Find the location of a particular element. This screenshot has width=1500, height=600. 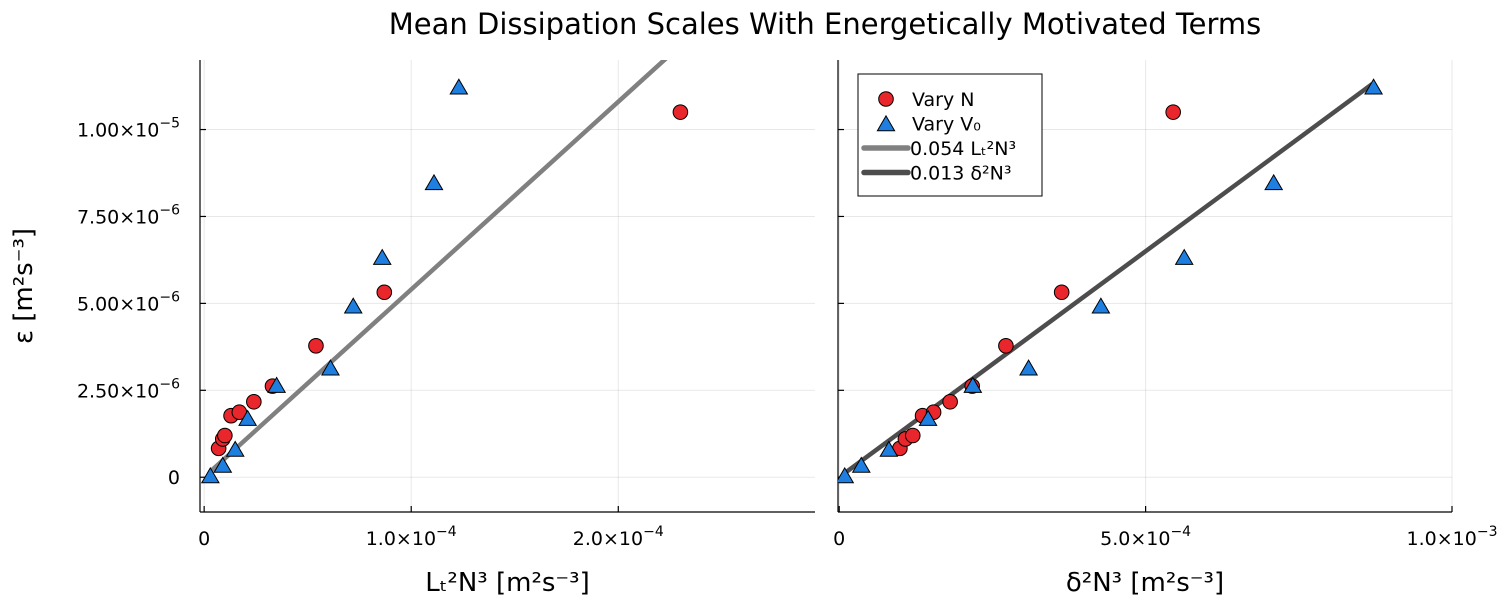

x-tick-label: 1.0×10⁻⁴ is located at coordinates (411, 537).